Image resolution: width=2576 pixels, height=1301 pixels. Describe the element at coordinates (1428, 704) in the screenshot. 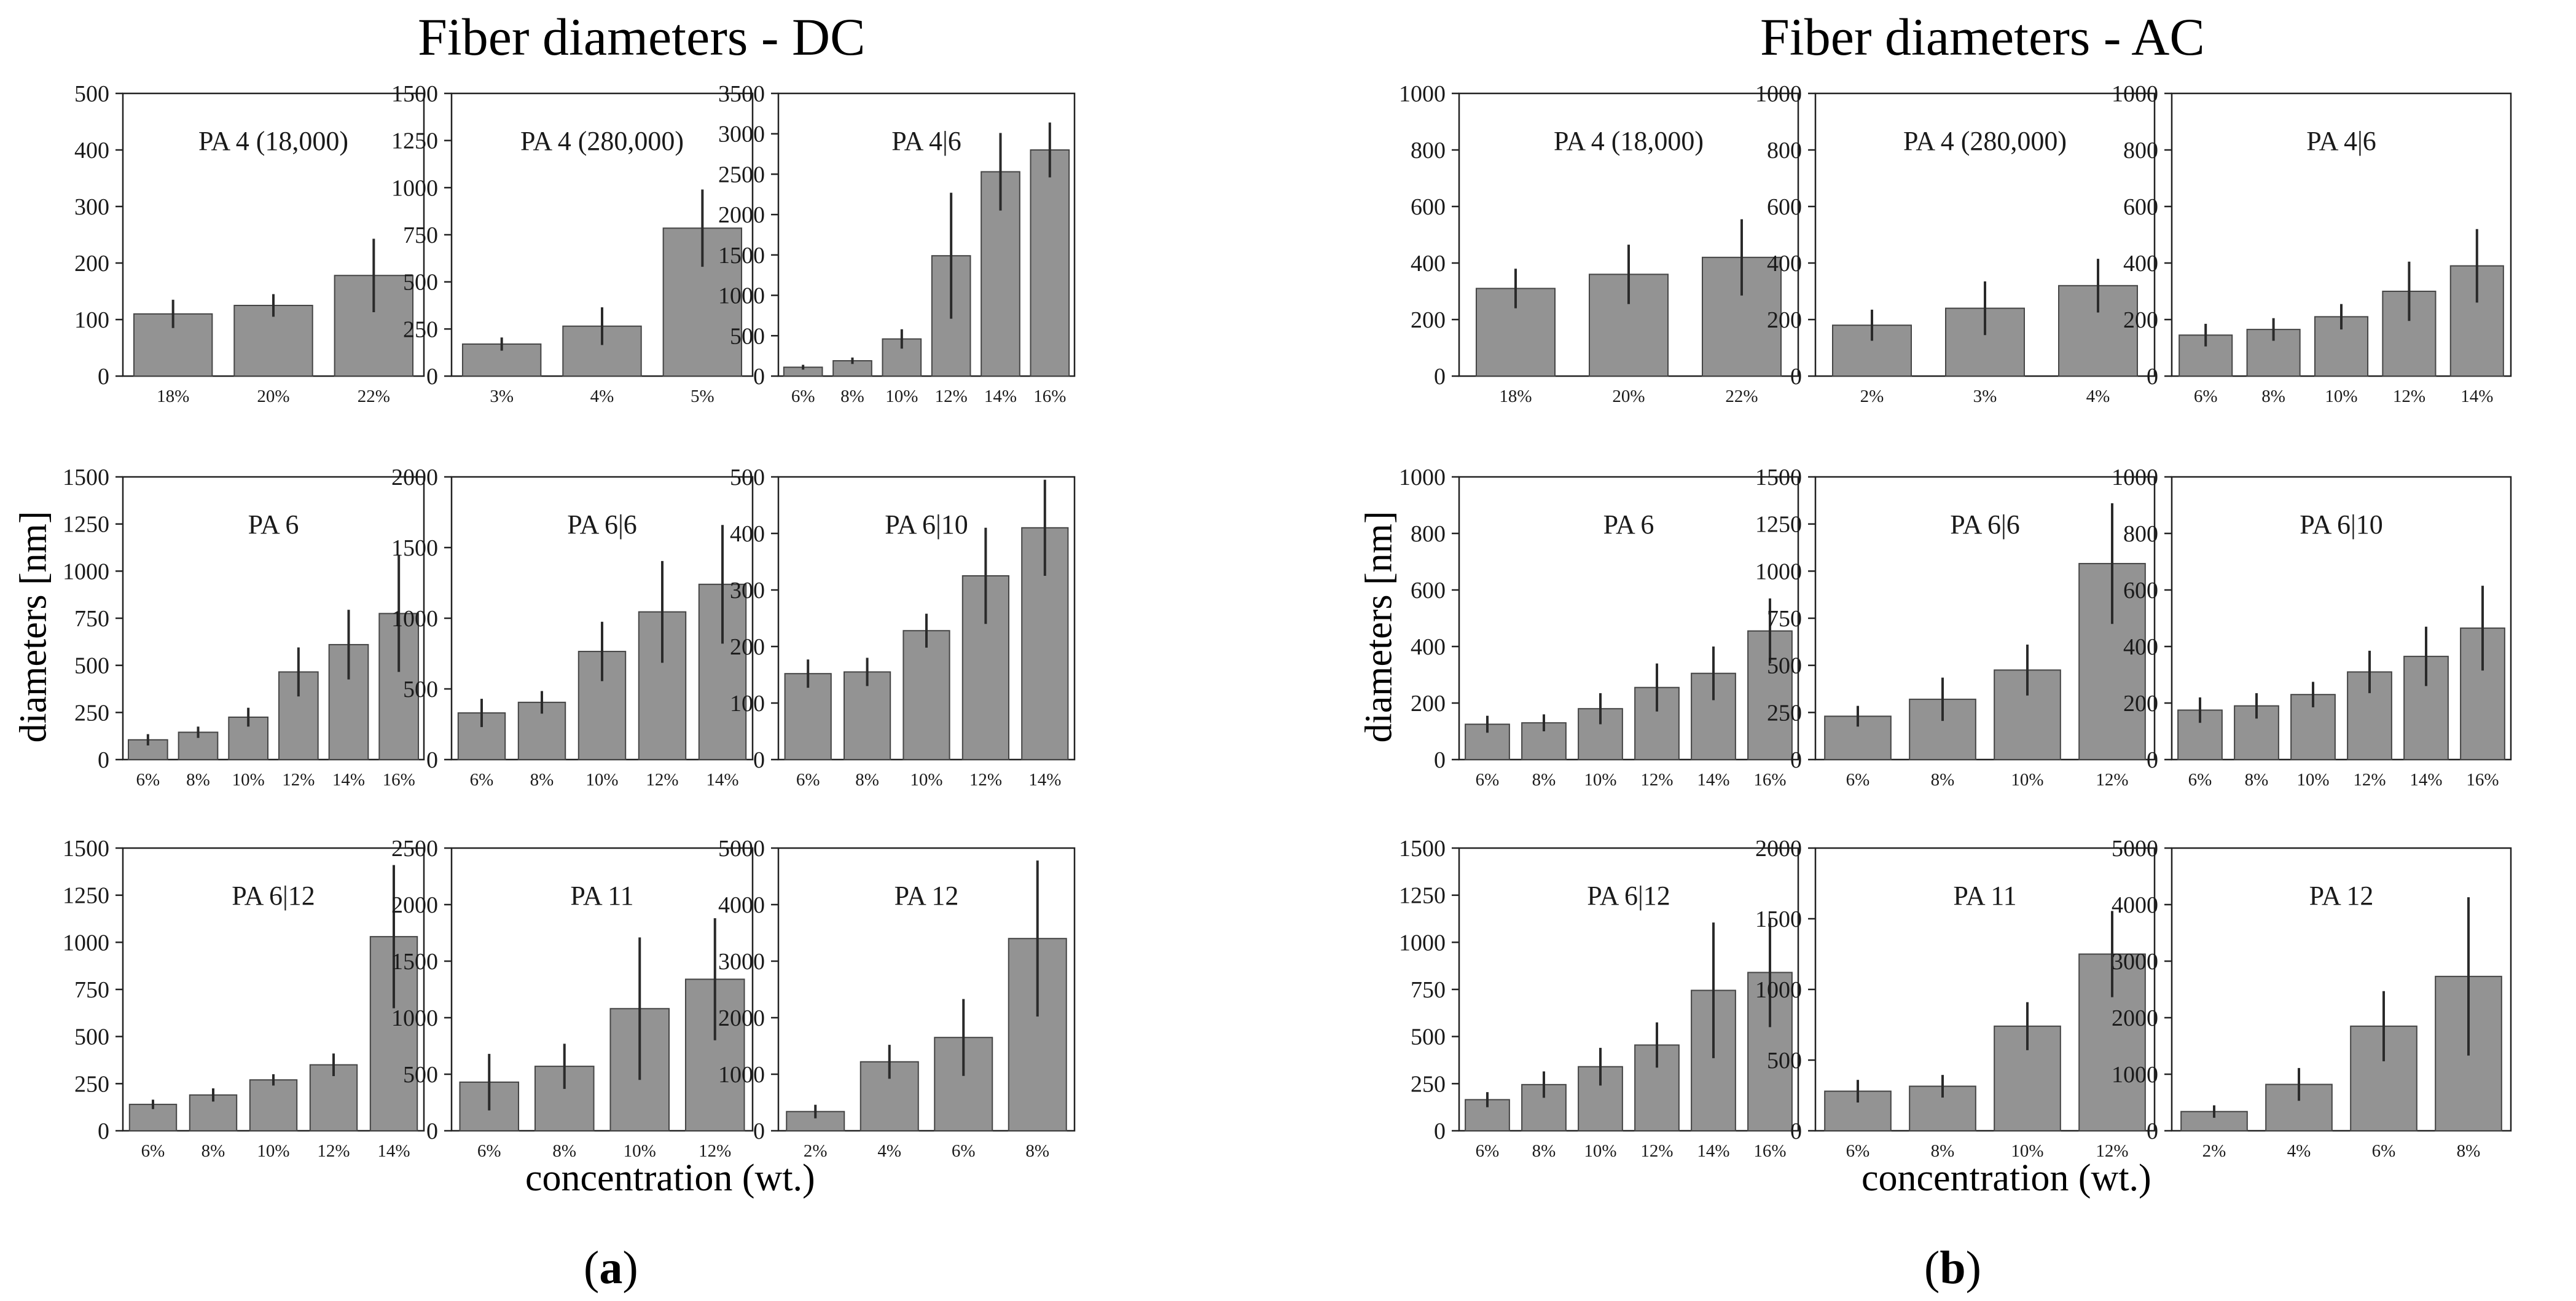

I see `ac-chart-4-y-tick-label: 200` at that location.